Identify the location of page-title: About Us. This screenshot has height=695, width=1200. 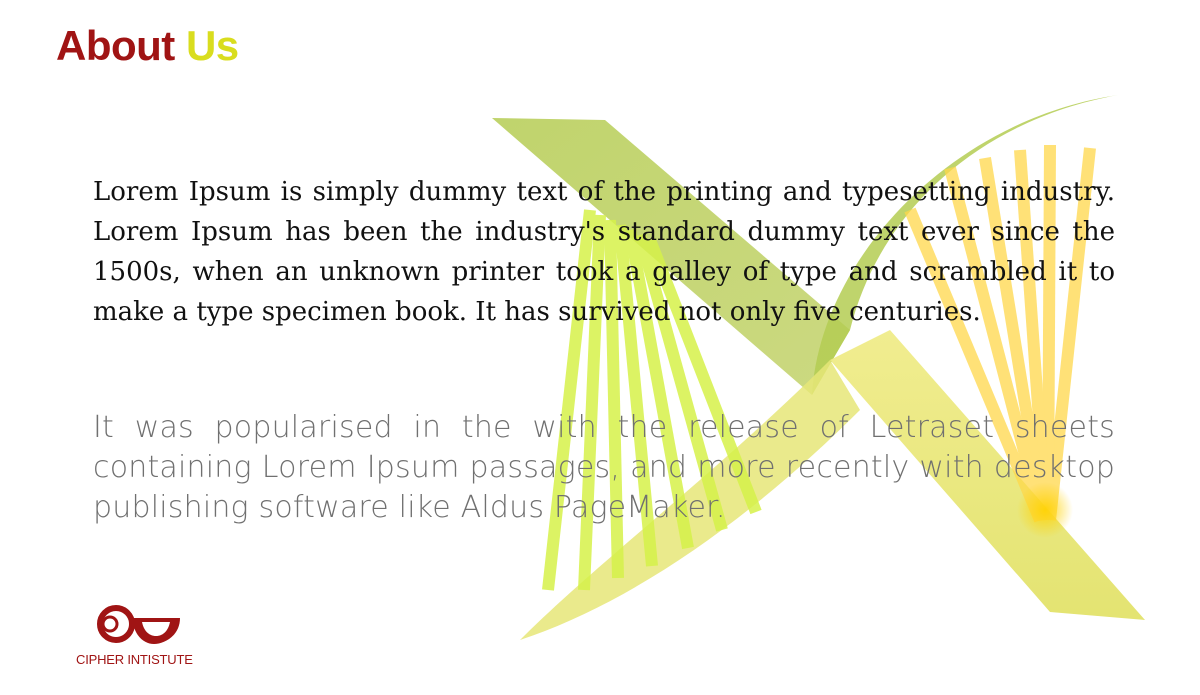
(147, 46).